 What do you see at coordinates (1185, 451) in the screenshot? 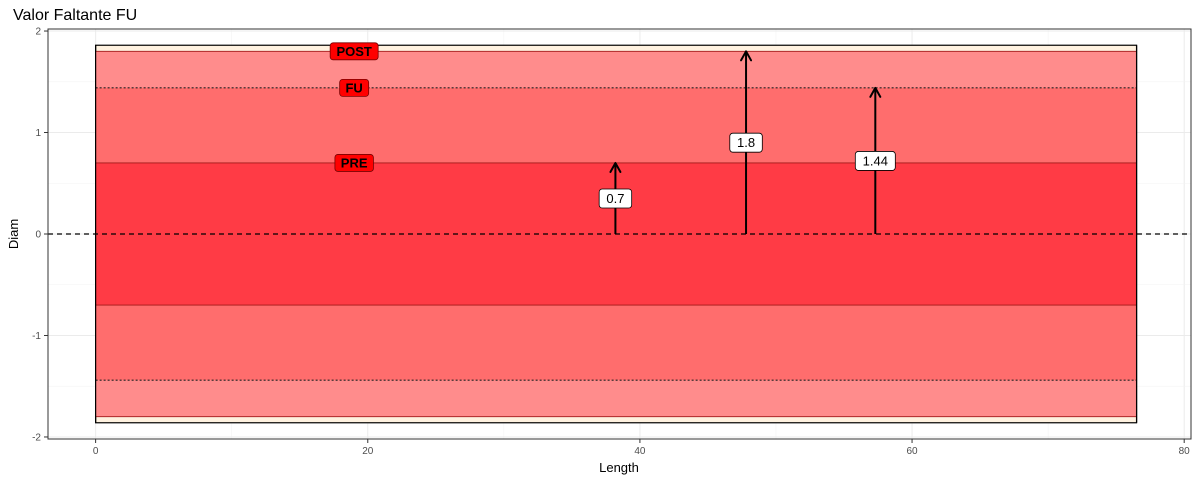
I see `x-tick-label: 80` at bounding box center [1185, 451].